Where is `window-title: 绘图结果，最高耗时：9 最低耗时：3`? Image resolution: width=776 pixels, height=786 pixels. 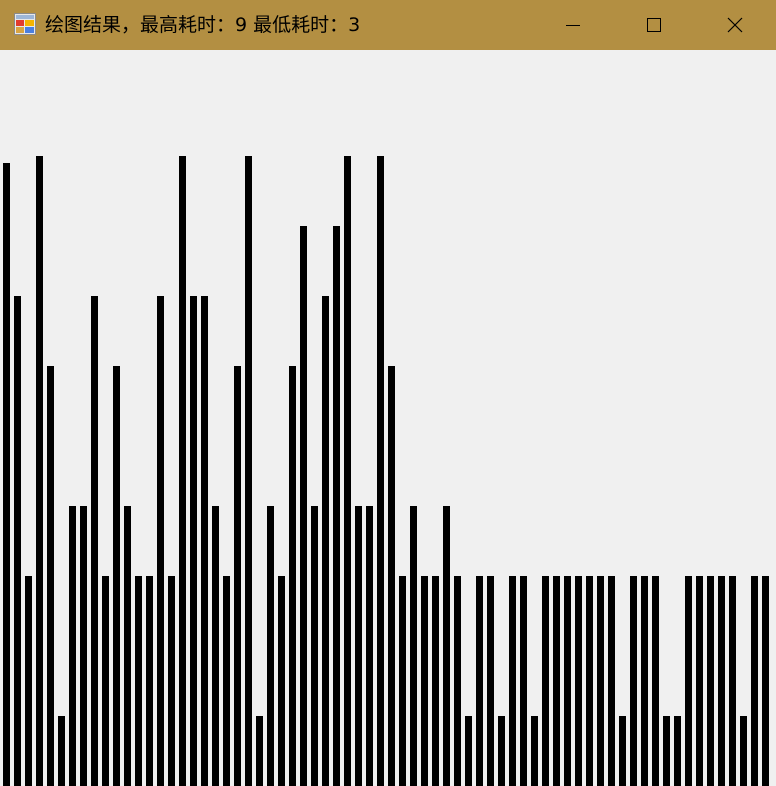 window-title: 绘图结果，最高耗时：9 最低耗时：3 is located at coordinates (203, 25).